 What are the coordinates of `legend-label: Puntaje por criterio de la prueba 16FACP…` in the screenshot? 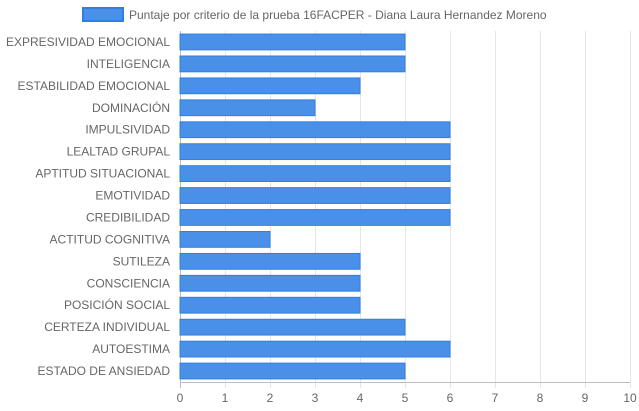 It's located at (338, 15).